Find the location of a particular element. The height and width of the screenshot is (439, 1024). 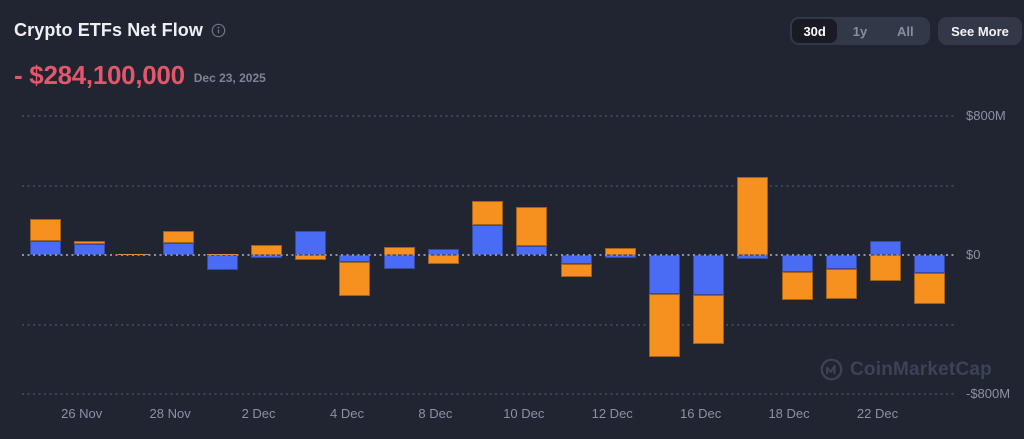

bar-segment-9-Dec-orange-flow is located at coordinates (488, 213).